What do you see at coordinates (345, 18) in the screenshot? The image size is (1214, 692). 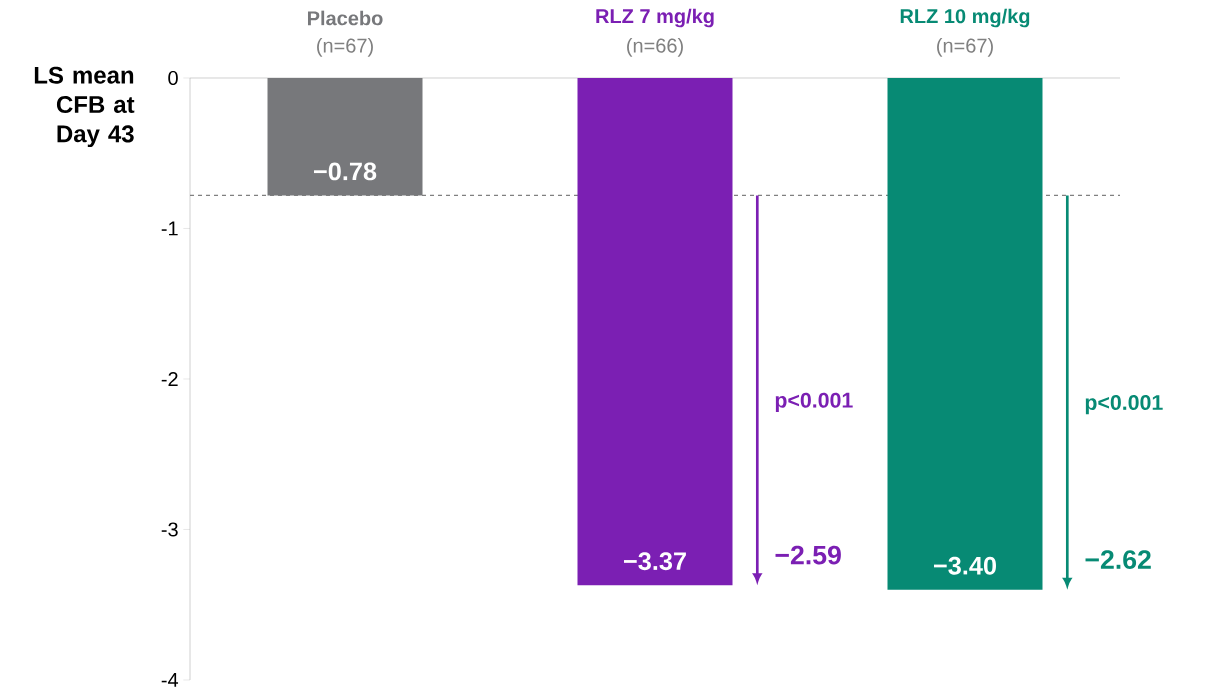 I see `x-tick-label: Placebo` at bounding box center [345, 18].